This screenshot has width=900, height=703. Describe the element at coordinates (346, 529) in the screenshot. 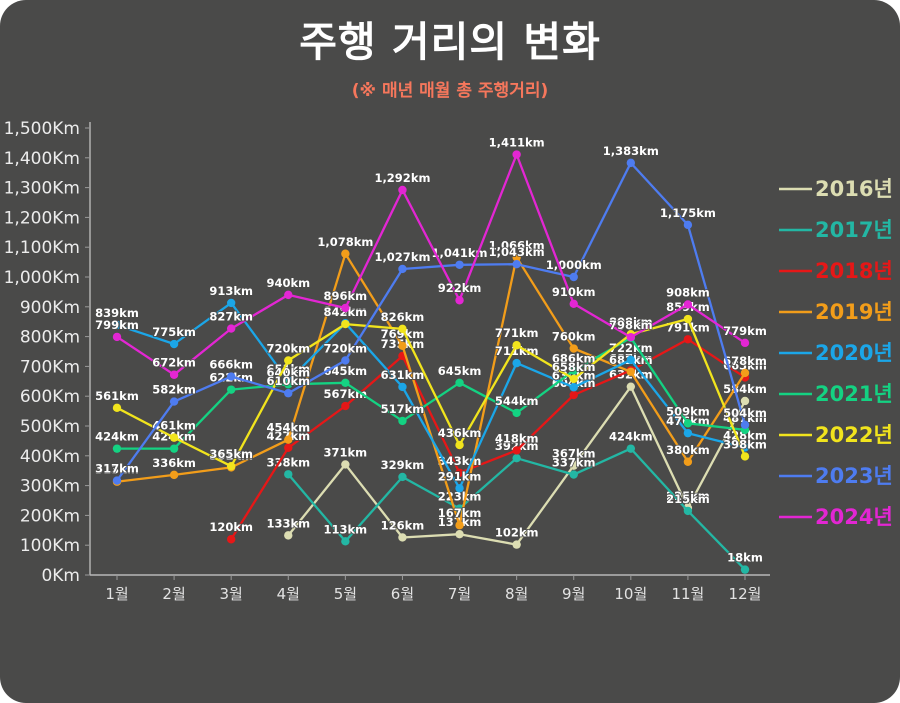

I see `point-label: 113km` at that location.